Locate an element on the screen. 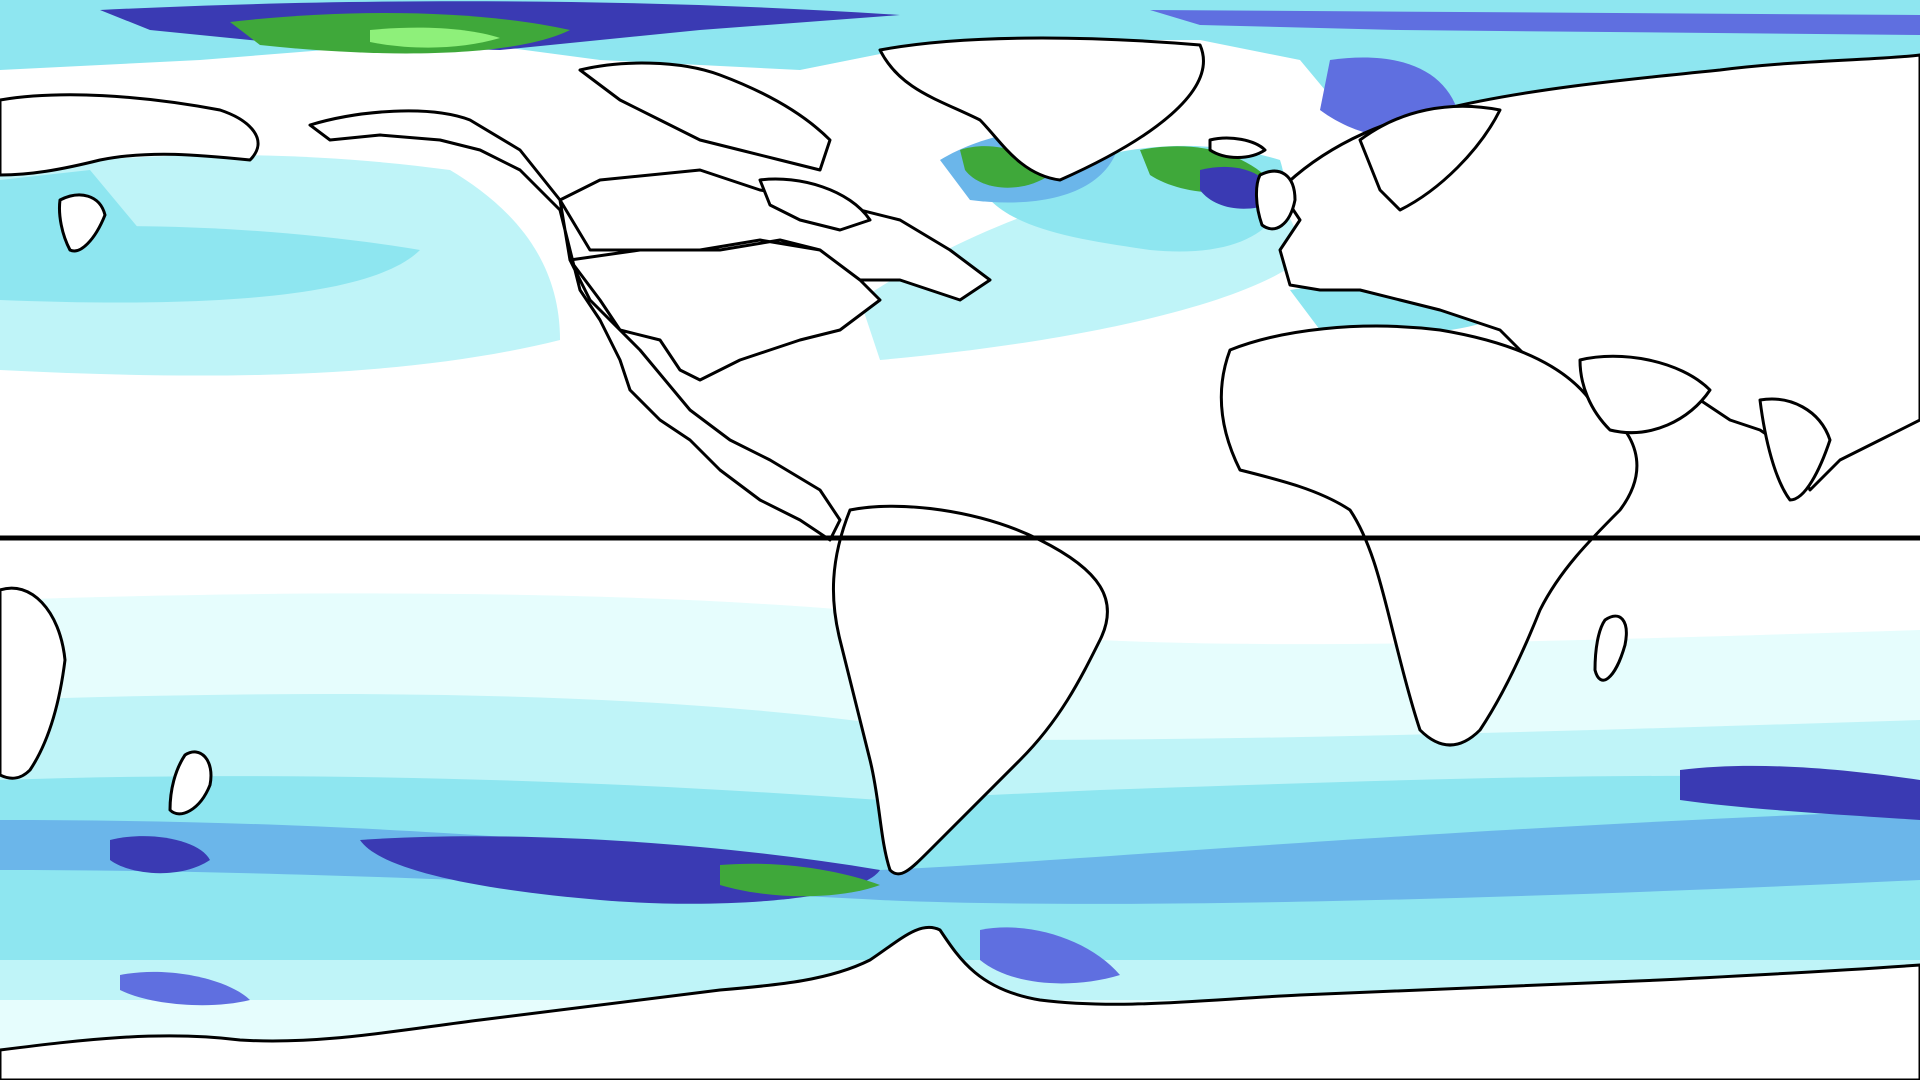 This screenshot has width=1920, height=1080. coast-australia is located at coordinates (33, 683).